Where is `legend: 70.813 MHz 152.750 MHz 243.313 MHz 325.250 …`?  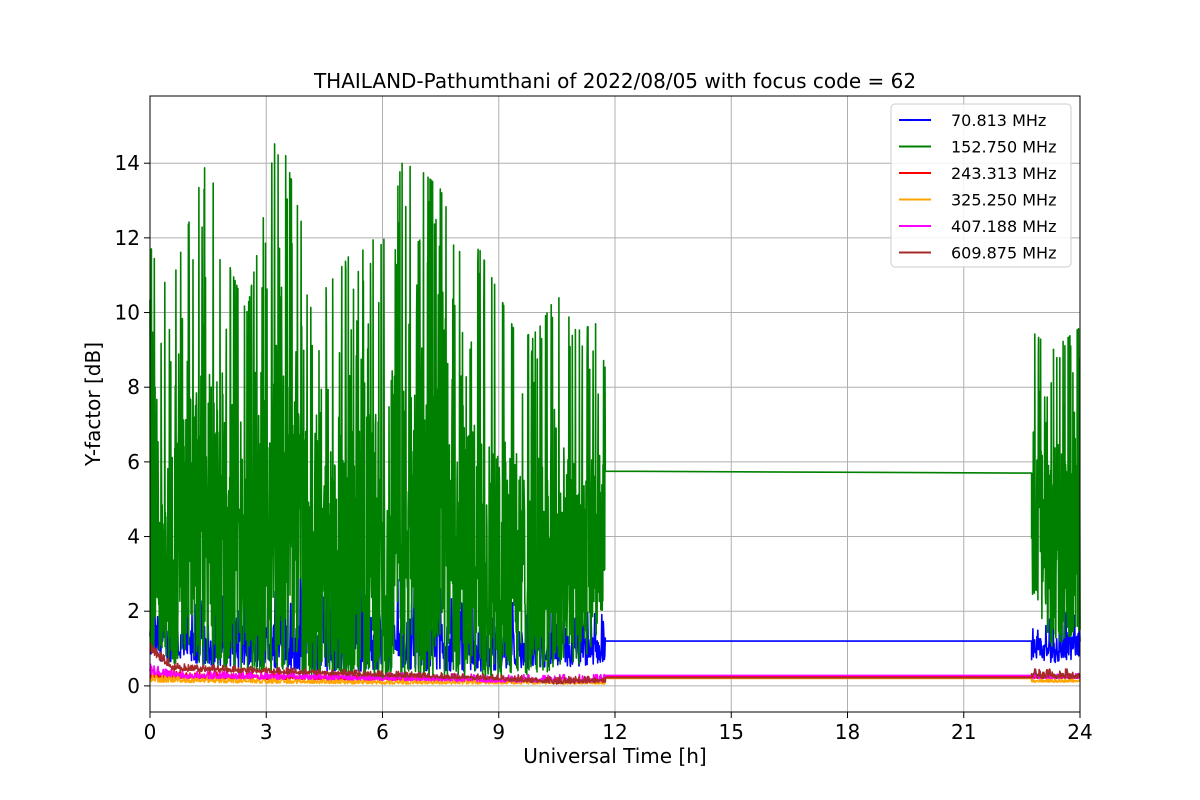 legend: 70.813 MHz 152.750 MHz 243.313 MHz 325.250 … is located at coordinates (981, 185).